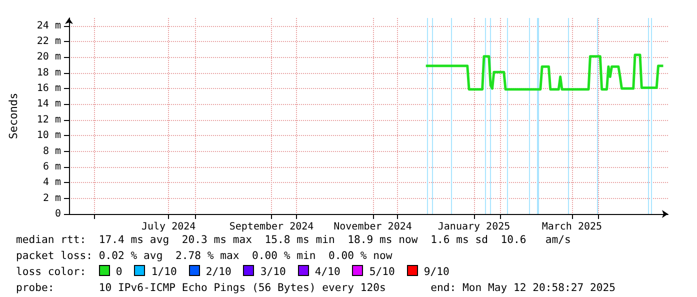  I want to click on y-tick-label: 2 m, so click(51, 198).